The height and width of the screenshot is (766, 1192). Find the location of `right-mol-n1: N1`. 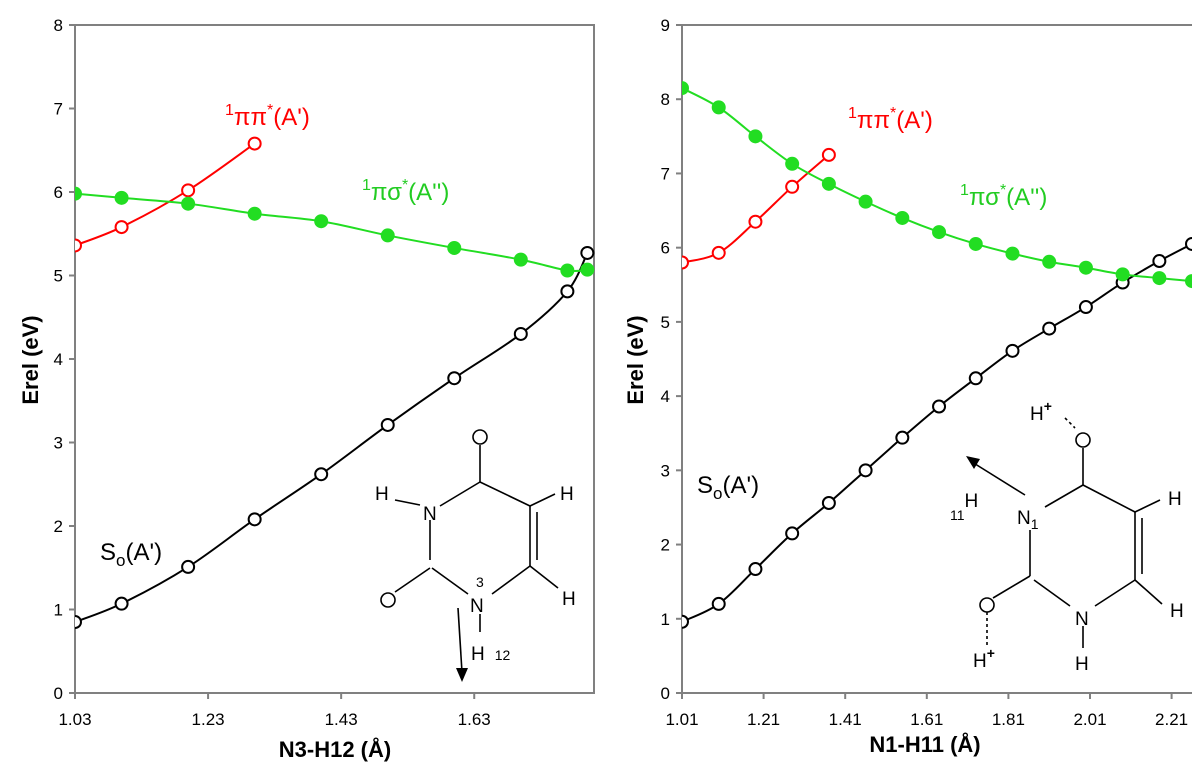

right-mol-n1: N1 is located at coordinates (1028, 520).